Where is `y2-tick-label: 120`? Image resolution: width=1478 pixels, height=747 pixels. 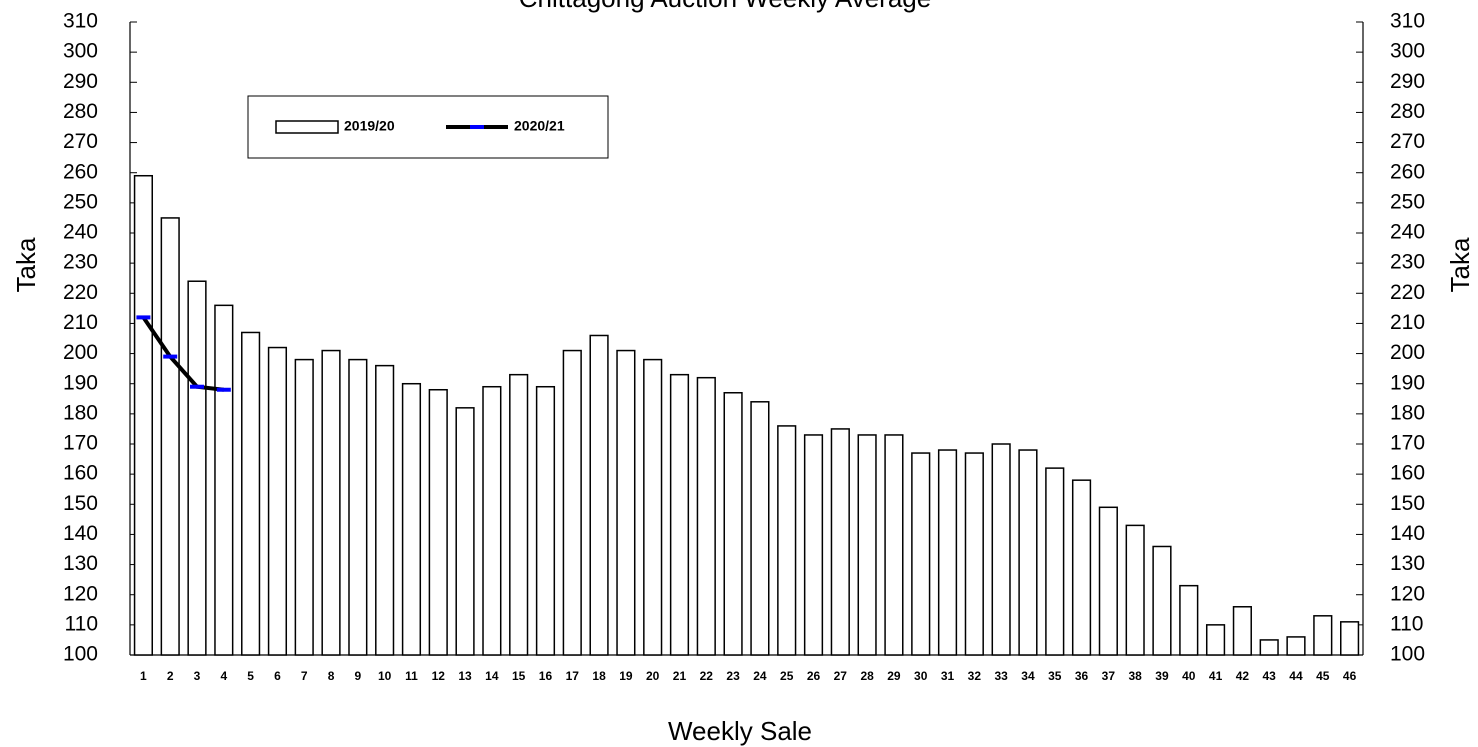
y2-tick-label: 120 is located at coordinates (1407, 593).